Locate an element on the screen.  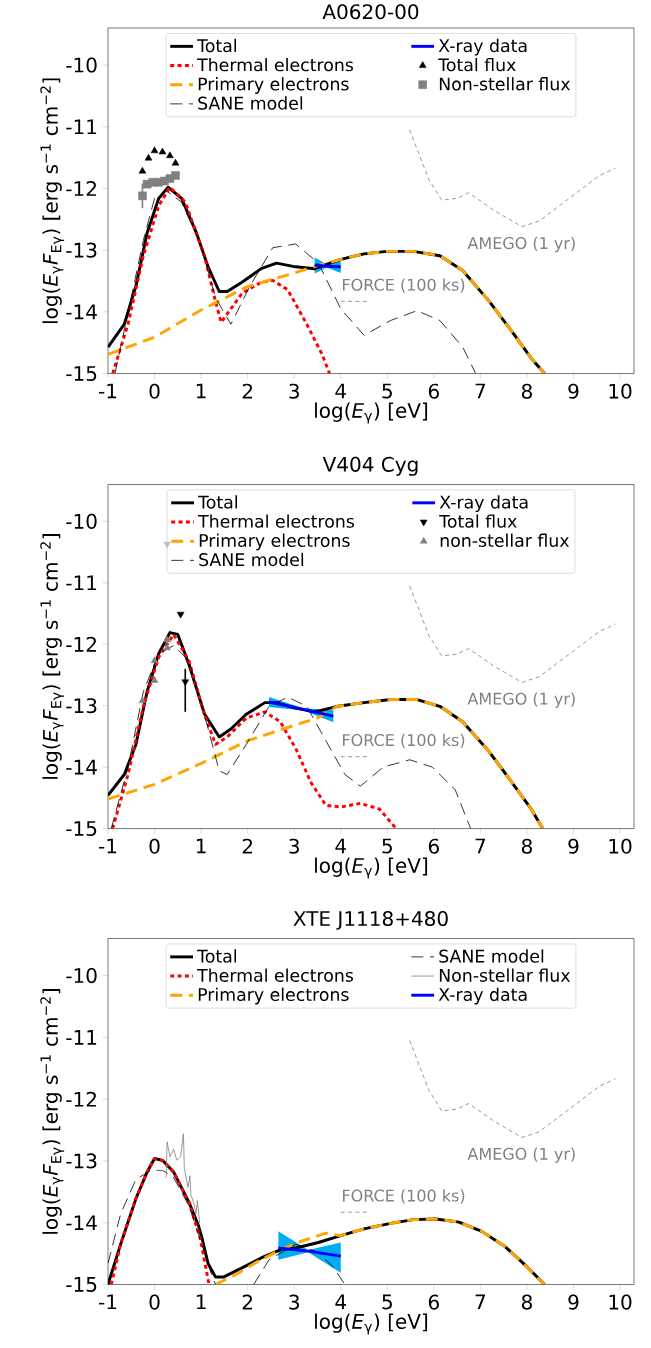
chart-title: XTE J1118+480 is located at coordinates (370, 920).